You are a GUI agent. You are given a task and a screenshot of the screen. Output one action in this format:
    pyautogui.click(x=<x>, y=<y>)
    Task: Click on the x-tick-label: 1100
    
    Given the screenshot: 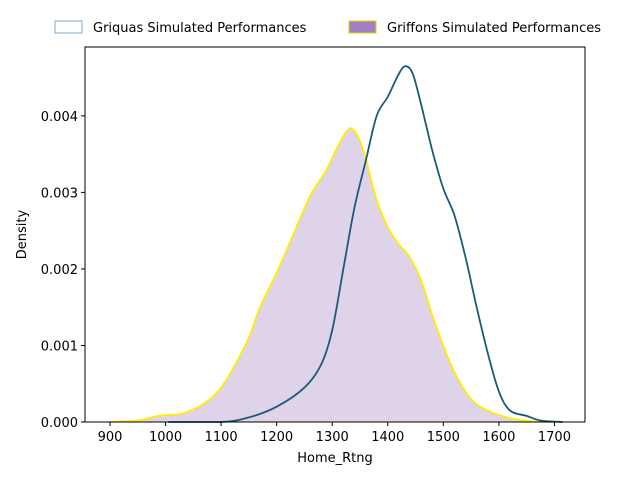 What is the action you would take?
    pyautogui.click(x=221, y=437)
    